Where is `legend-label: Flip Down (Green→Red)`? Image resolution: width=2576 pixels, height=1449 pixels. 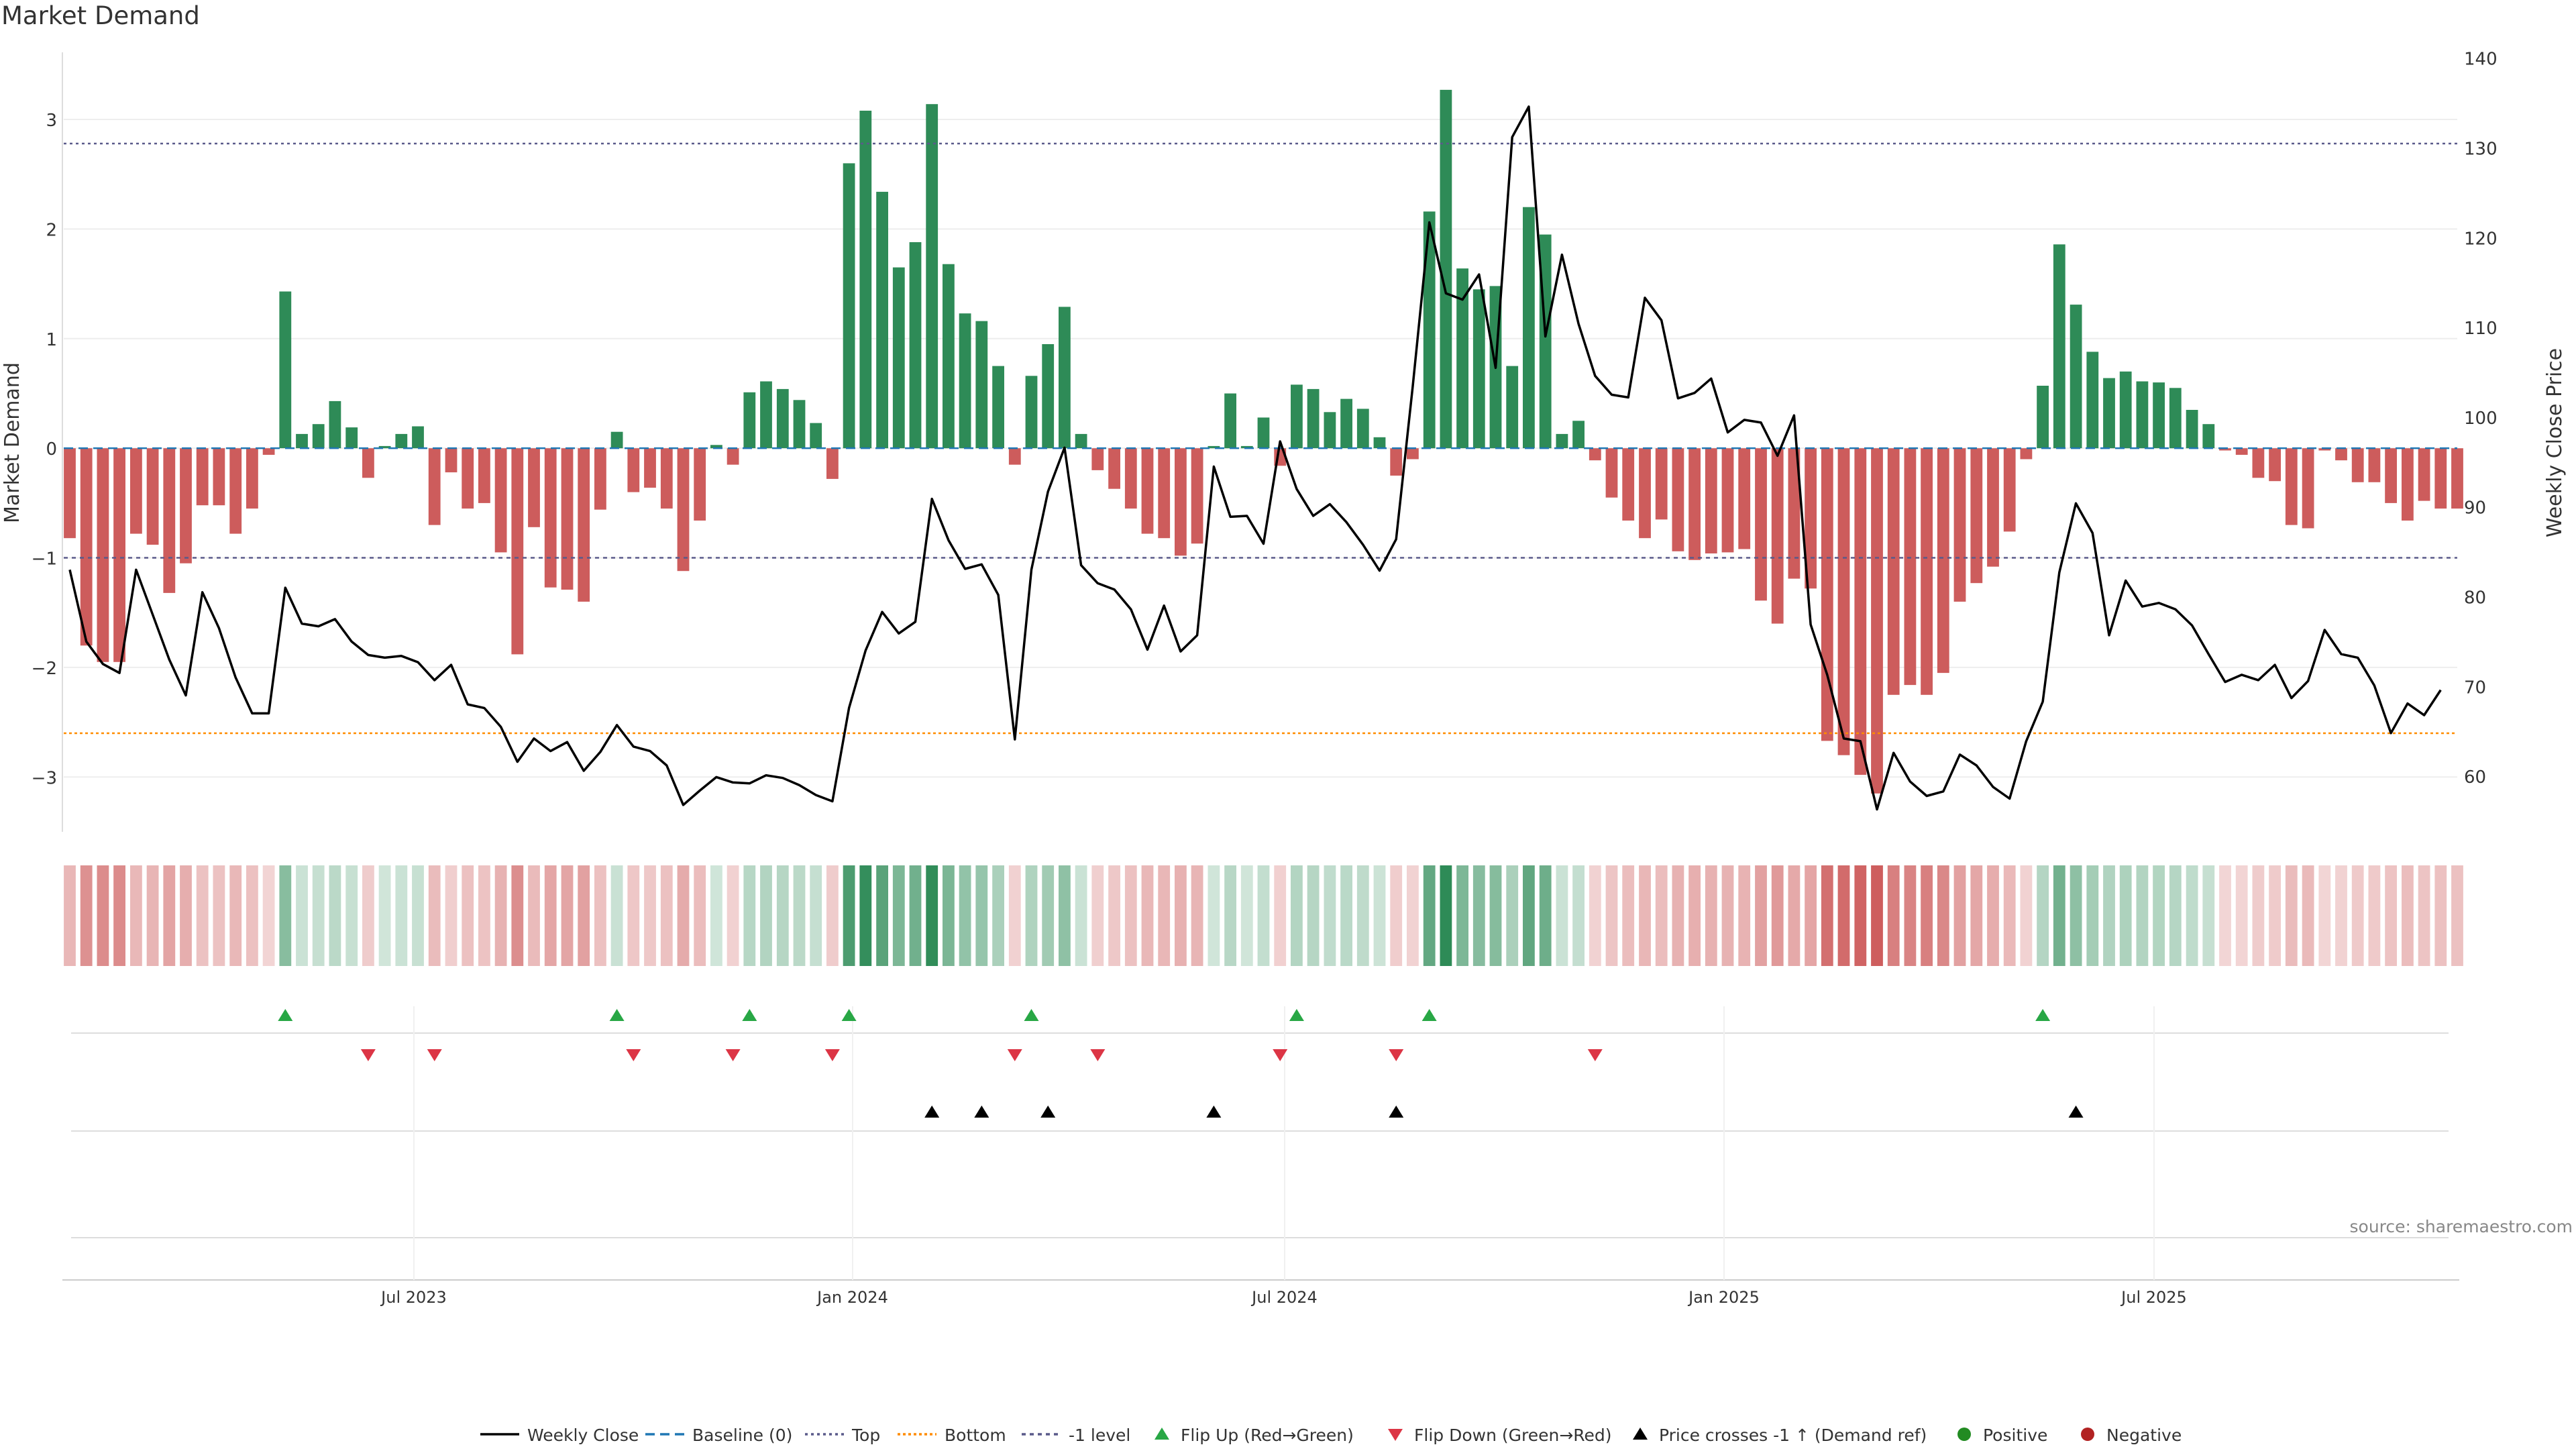 legend-label: Flip Down (Green→Red) is located at coordinates (1513, 1435).